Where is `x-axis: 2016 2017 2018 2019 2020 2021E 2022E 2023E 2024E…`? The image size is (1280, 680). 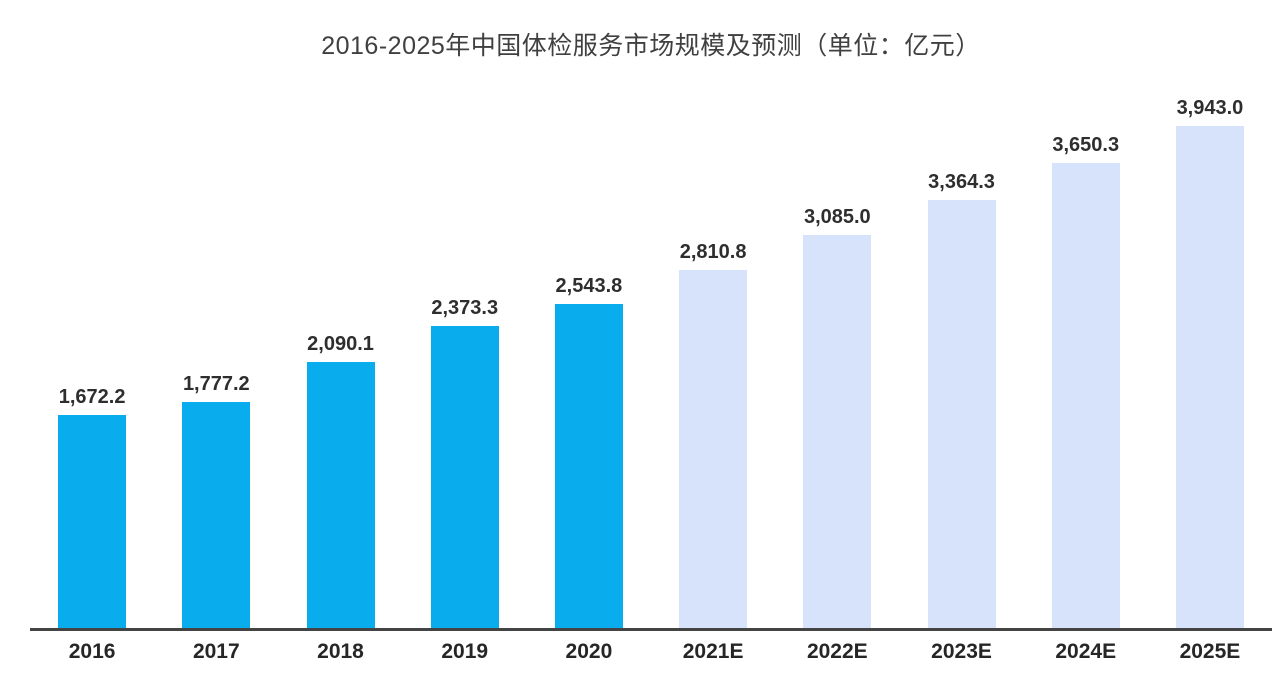
x-axis: 2016 2017 2018 2019 2020 2021E 2022E 2023E 2024E… is located at coordinates (651, 655).